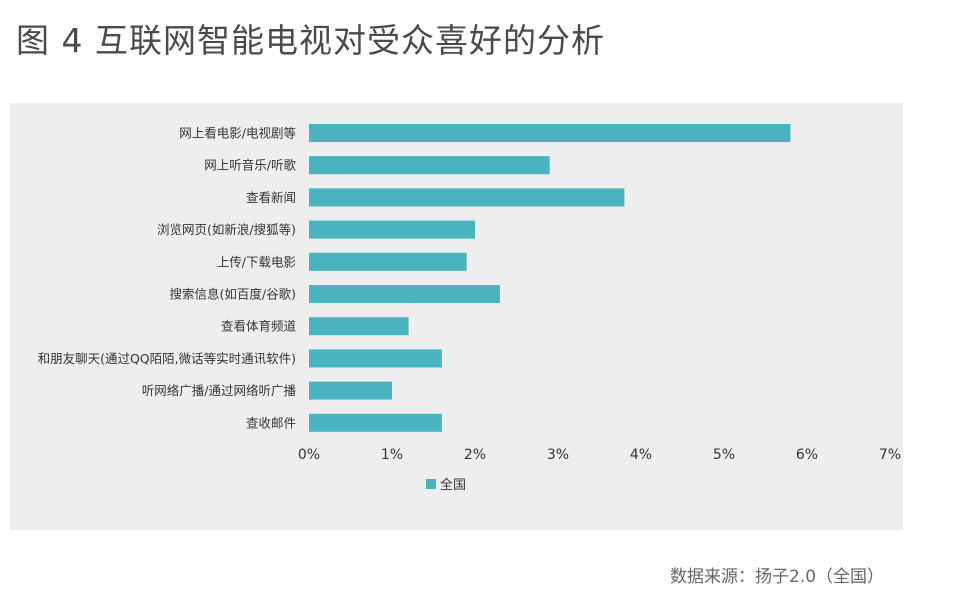 The image size is (956, 612). What do you see at coordinates (271, 422) in the screenshot?
I see `category-label: 查收邮件` at bounding box center [271, 422].